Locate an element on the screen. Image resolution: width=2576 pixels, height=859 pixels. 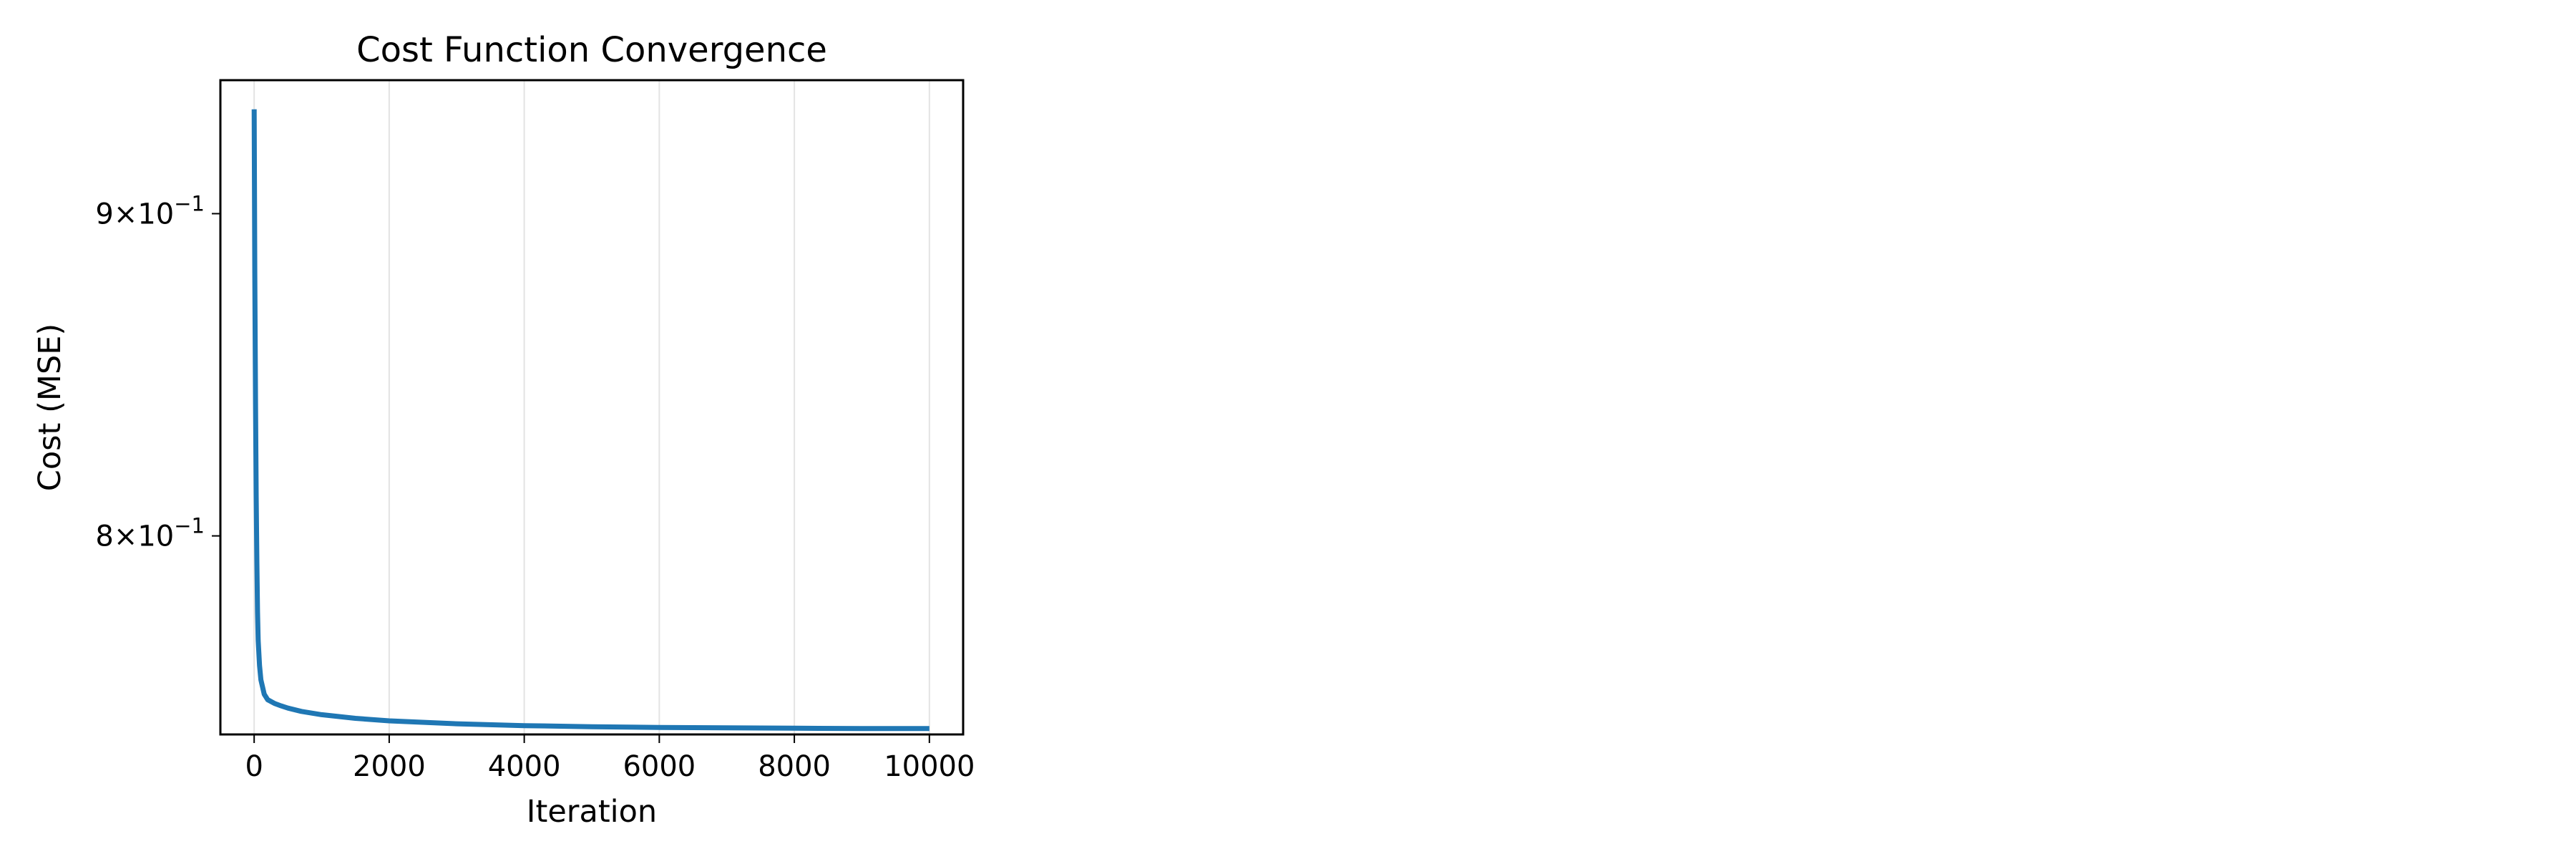
x-tick-label: 2000 is located at coordinates (390, 766).